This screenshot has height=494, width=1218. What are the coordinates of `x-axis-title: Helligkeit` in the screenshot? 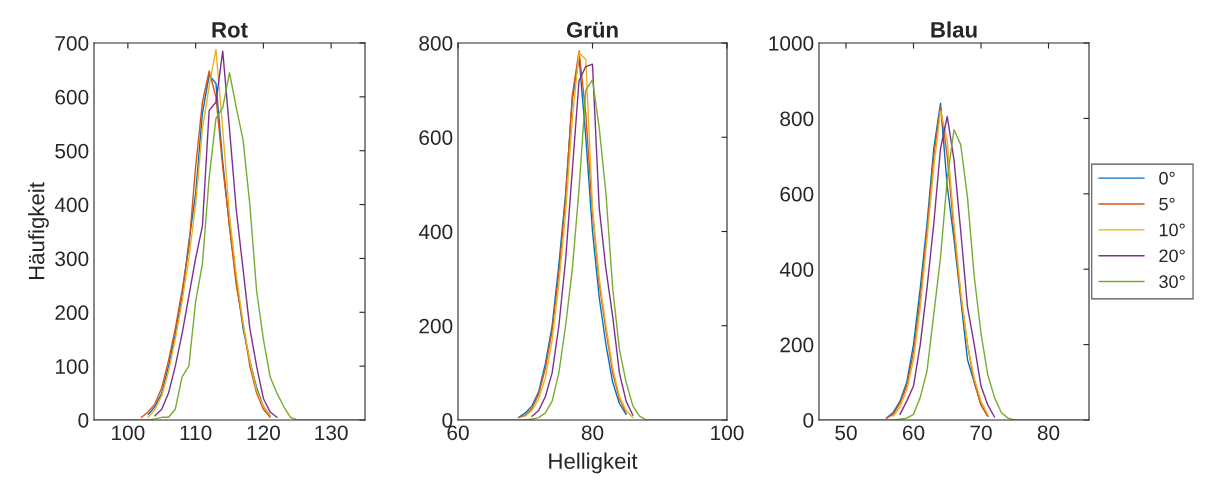 It's located at (593, 463).